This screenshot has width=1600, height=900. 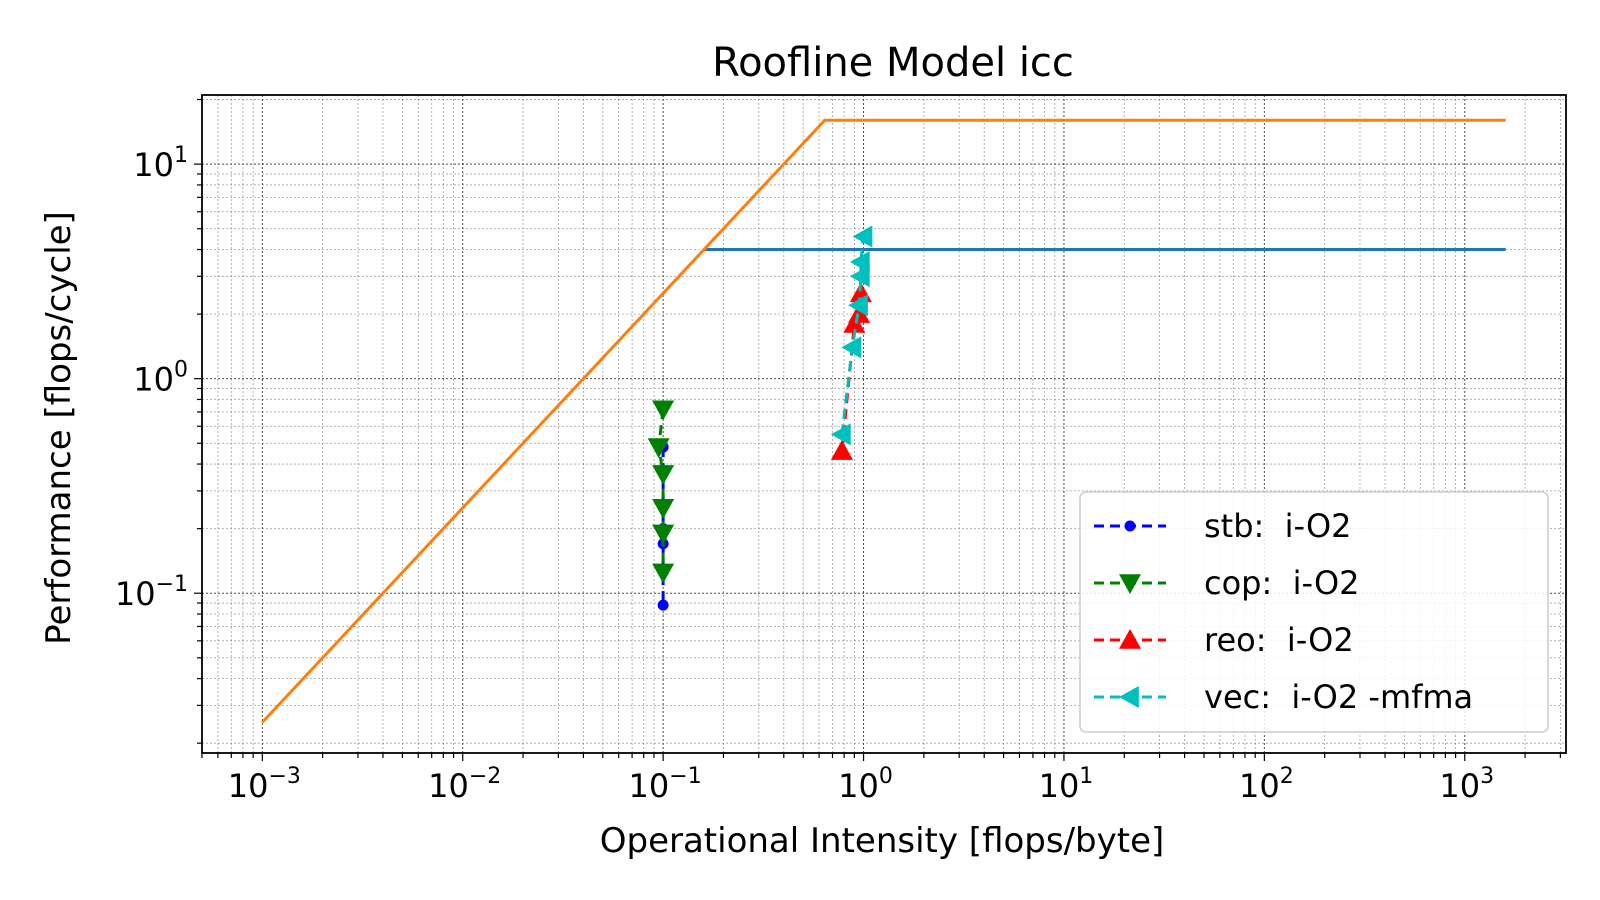 I want to click on x-tick-label: 10⁻², so click(x=464, y=784).